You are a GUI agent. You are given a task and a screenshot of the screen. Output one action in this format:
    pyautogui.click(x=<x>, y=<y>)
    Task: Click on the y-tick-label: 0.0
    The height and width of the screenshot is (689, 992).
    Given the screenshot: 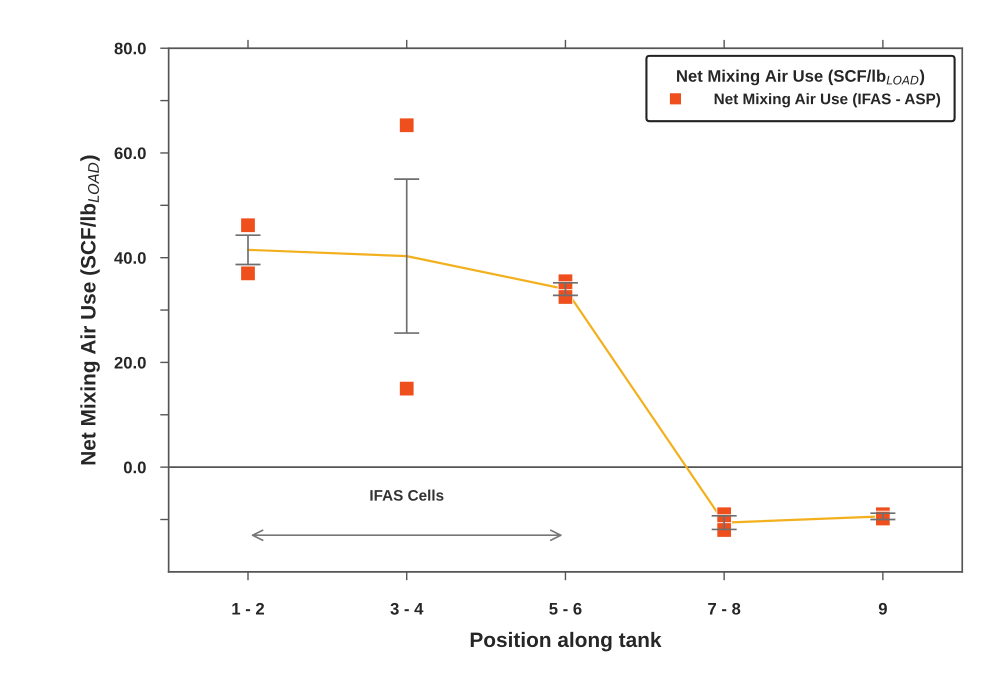 What is the action you would take?
    pyautogui.click(x=135, y=468)
    